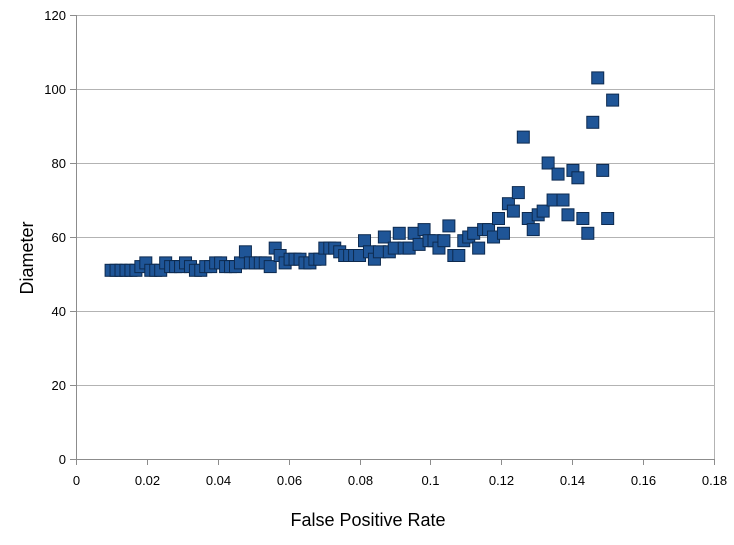  Describe the element at coordinates (59, 163) in the screenshot. I see `y-tick-label: 80` at that location.